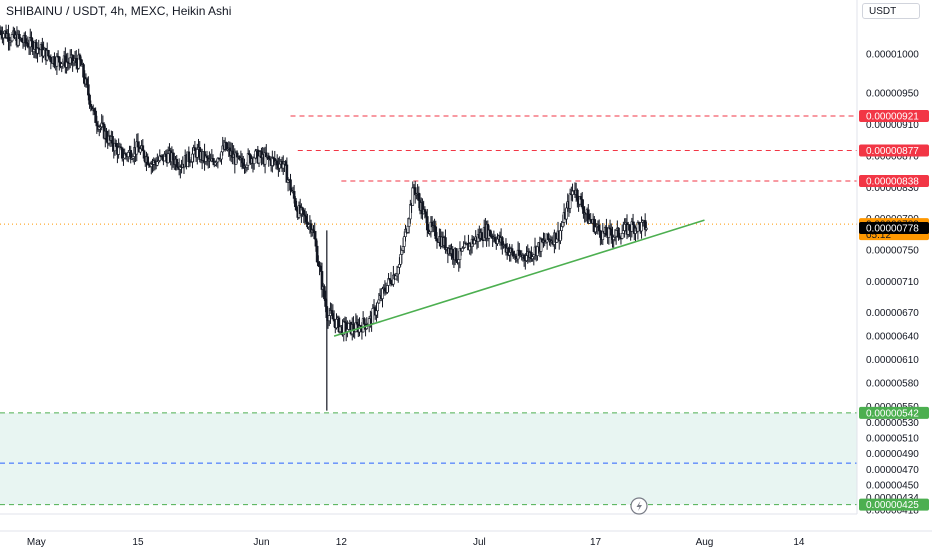 The width and height of the screenshot is (932, 550). What do you see at coordinates (36, 542) in the screenshot?
I see `x-tick-label: May` at bounding box center [36, 542].